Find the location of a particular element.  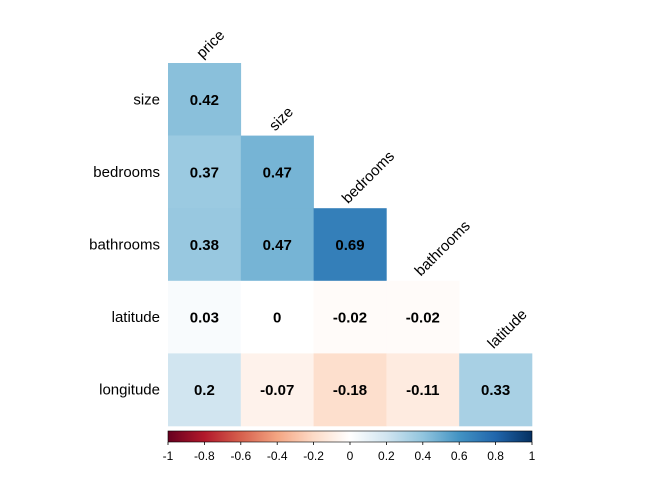

colorbar-tick-label: 0.2 is located at coordinates (386, 456).